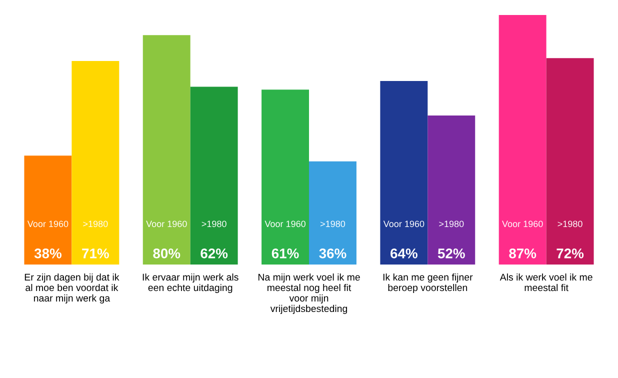  I want to click on data-label: 71%, so click(95, 253).